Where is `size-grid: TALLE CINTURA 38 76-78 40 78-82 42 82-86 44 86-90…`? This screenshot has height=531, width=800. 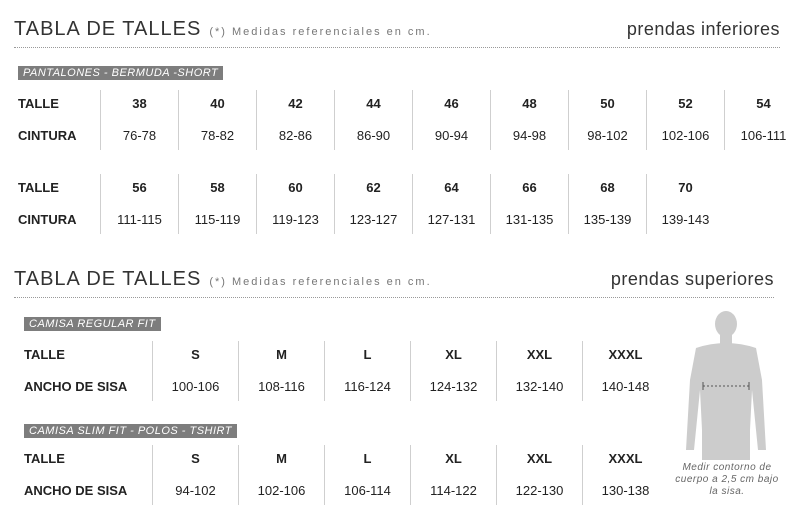
size-grid: TALLE CINTURA 38 76-78 40 78-82 42 82-86 44 86-90… is located at coordinates (409, 120).